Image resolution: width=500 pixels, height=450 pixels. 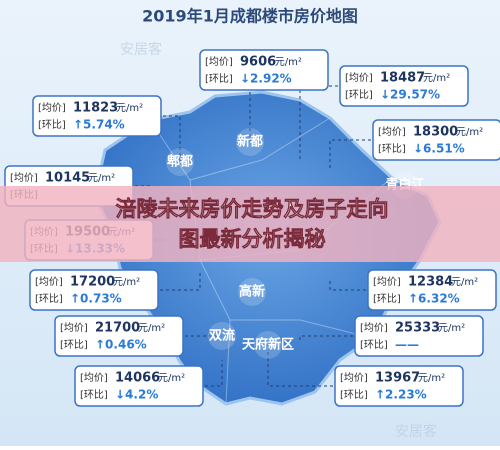 I want to click on district-label: 高新, so click(x=252, y=292).